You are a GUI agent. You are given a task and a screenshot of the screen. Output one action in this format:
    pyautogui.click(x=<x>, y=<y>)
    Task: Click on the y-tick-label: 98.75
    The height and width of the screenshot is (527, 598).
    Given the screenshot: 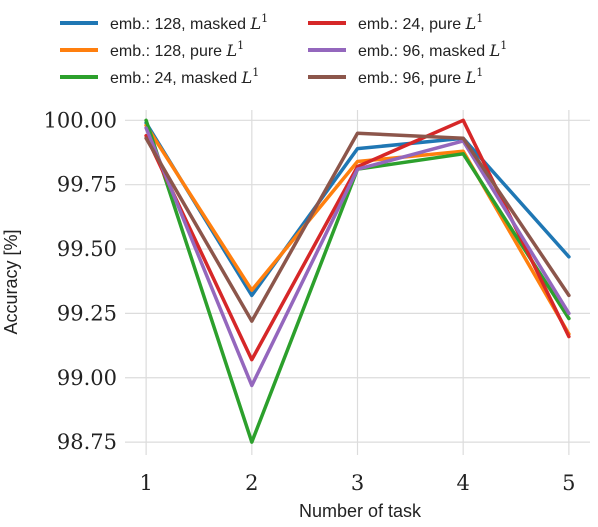 What is the action you would take?
    pyautogui.click(x=87, y=442)
    